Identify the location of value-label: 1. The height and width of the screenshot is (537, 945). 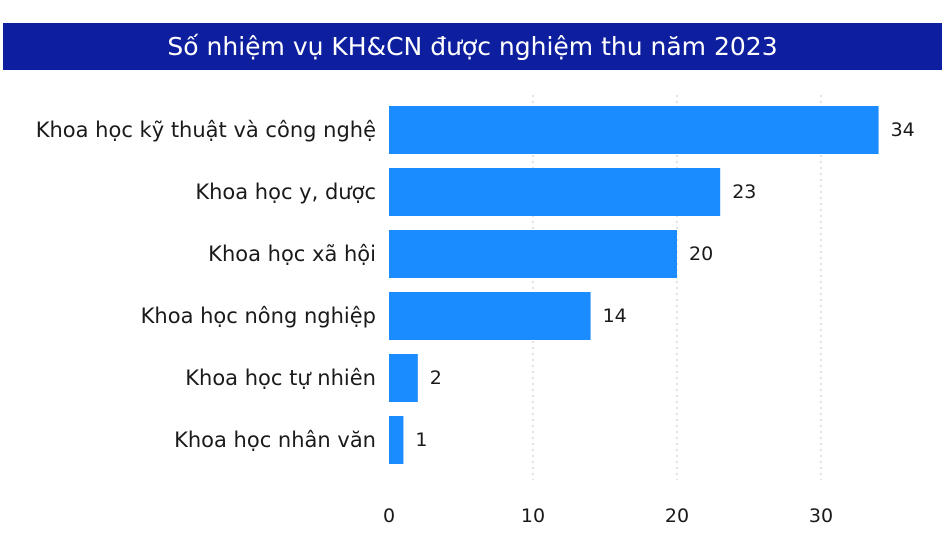
(421, 440).